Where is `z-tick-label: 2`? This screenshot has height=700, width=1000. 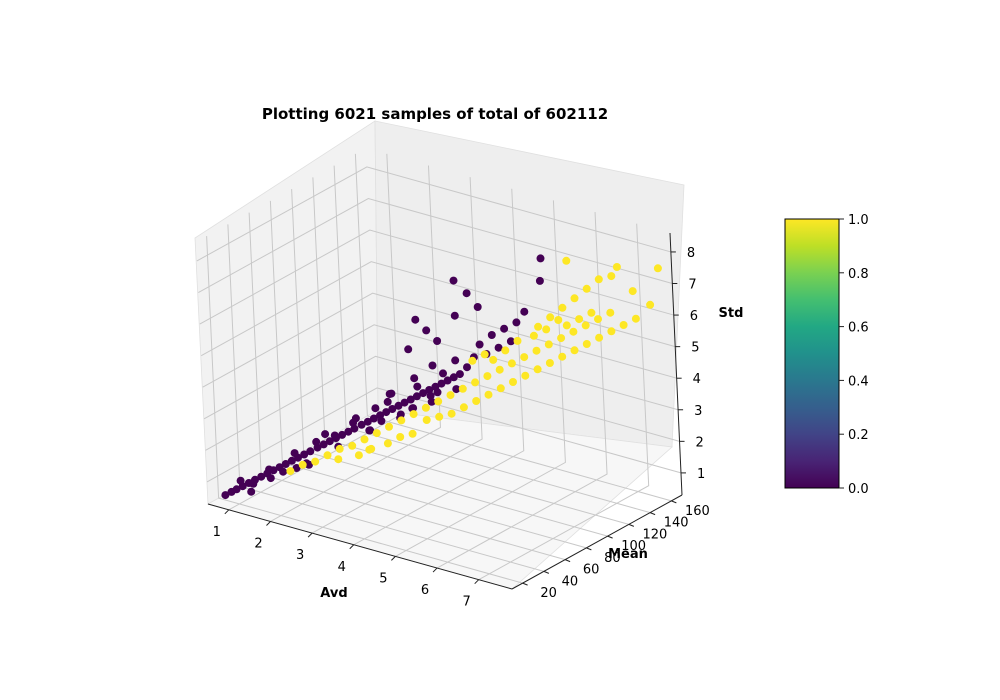
z-tick-label: 2 is located at coordinates (700, 442).